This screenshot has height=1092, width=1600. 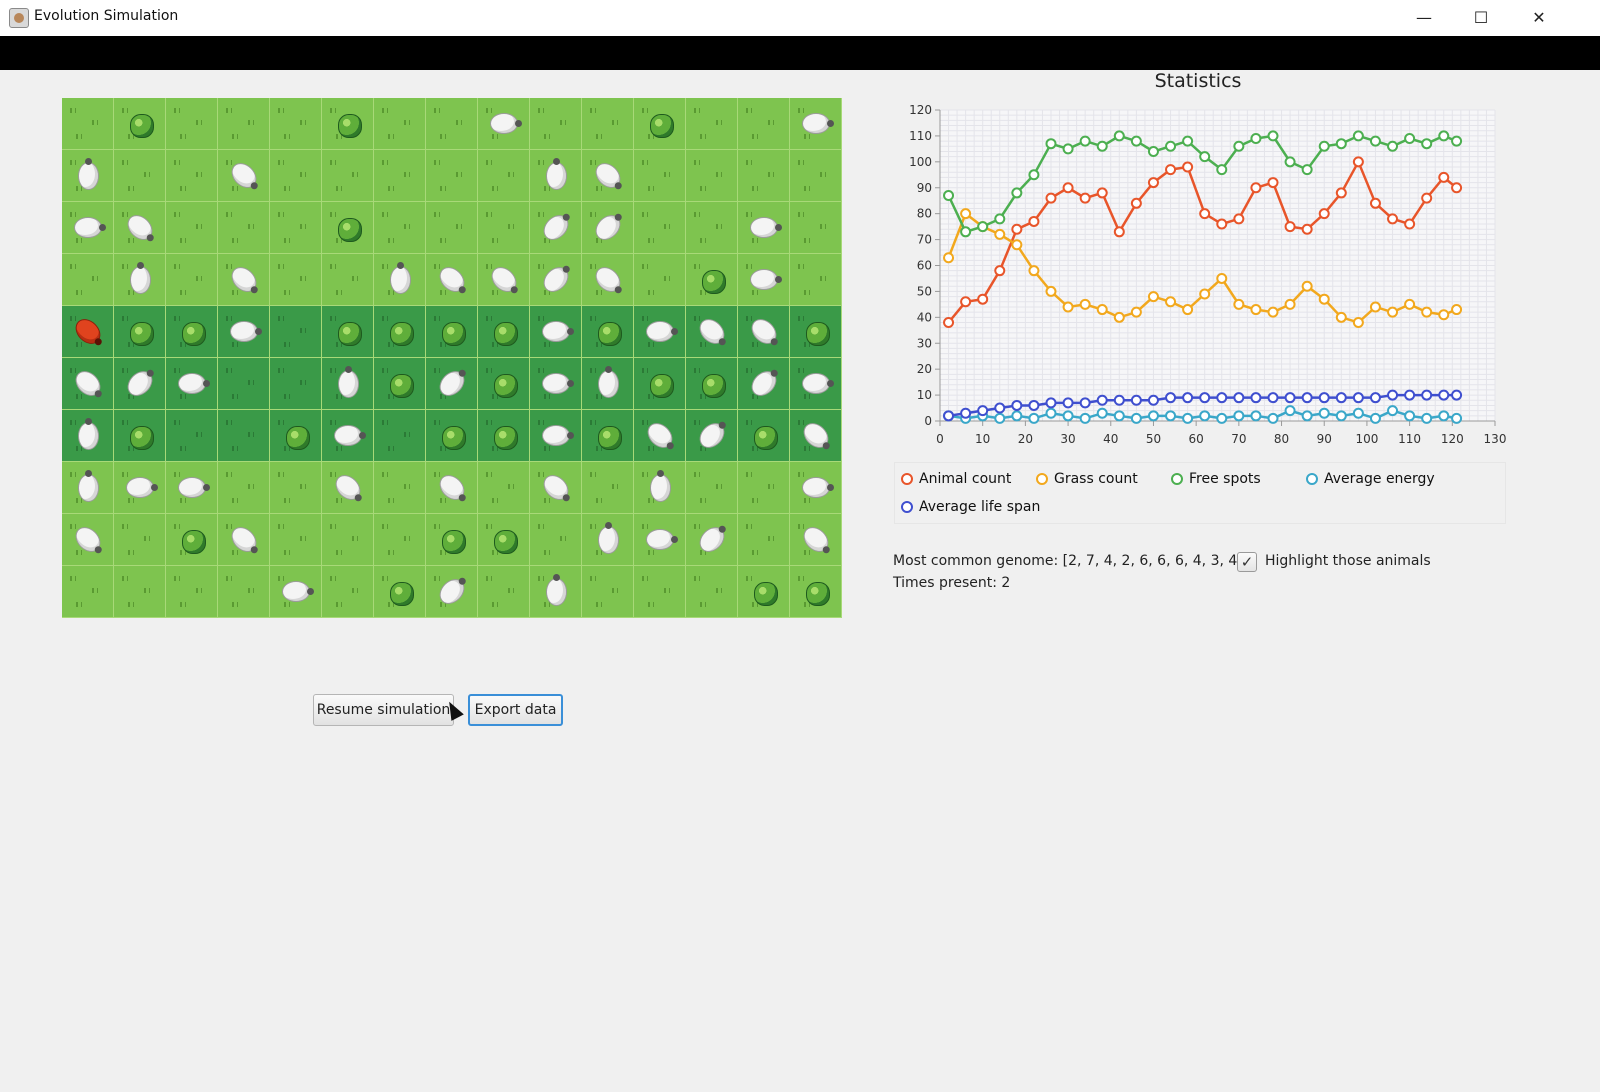 What do you see at coordinates (1481, 17) in the screenshot?
I see `maximize-button: ☐` at bounding box center [1481, 17].